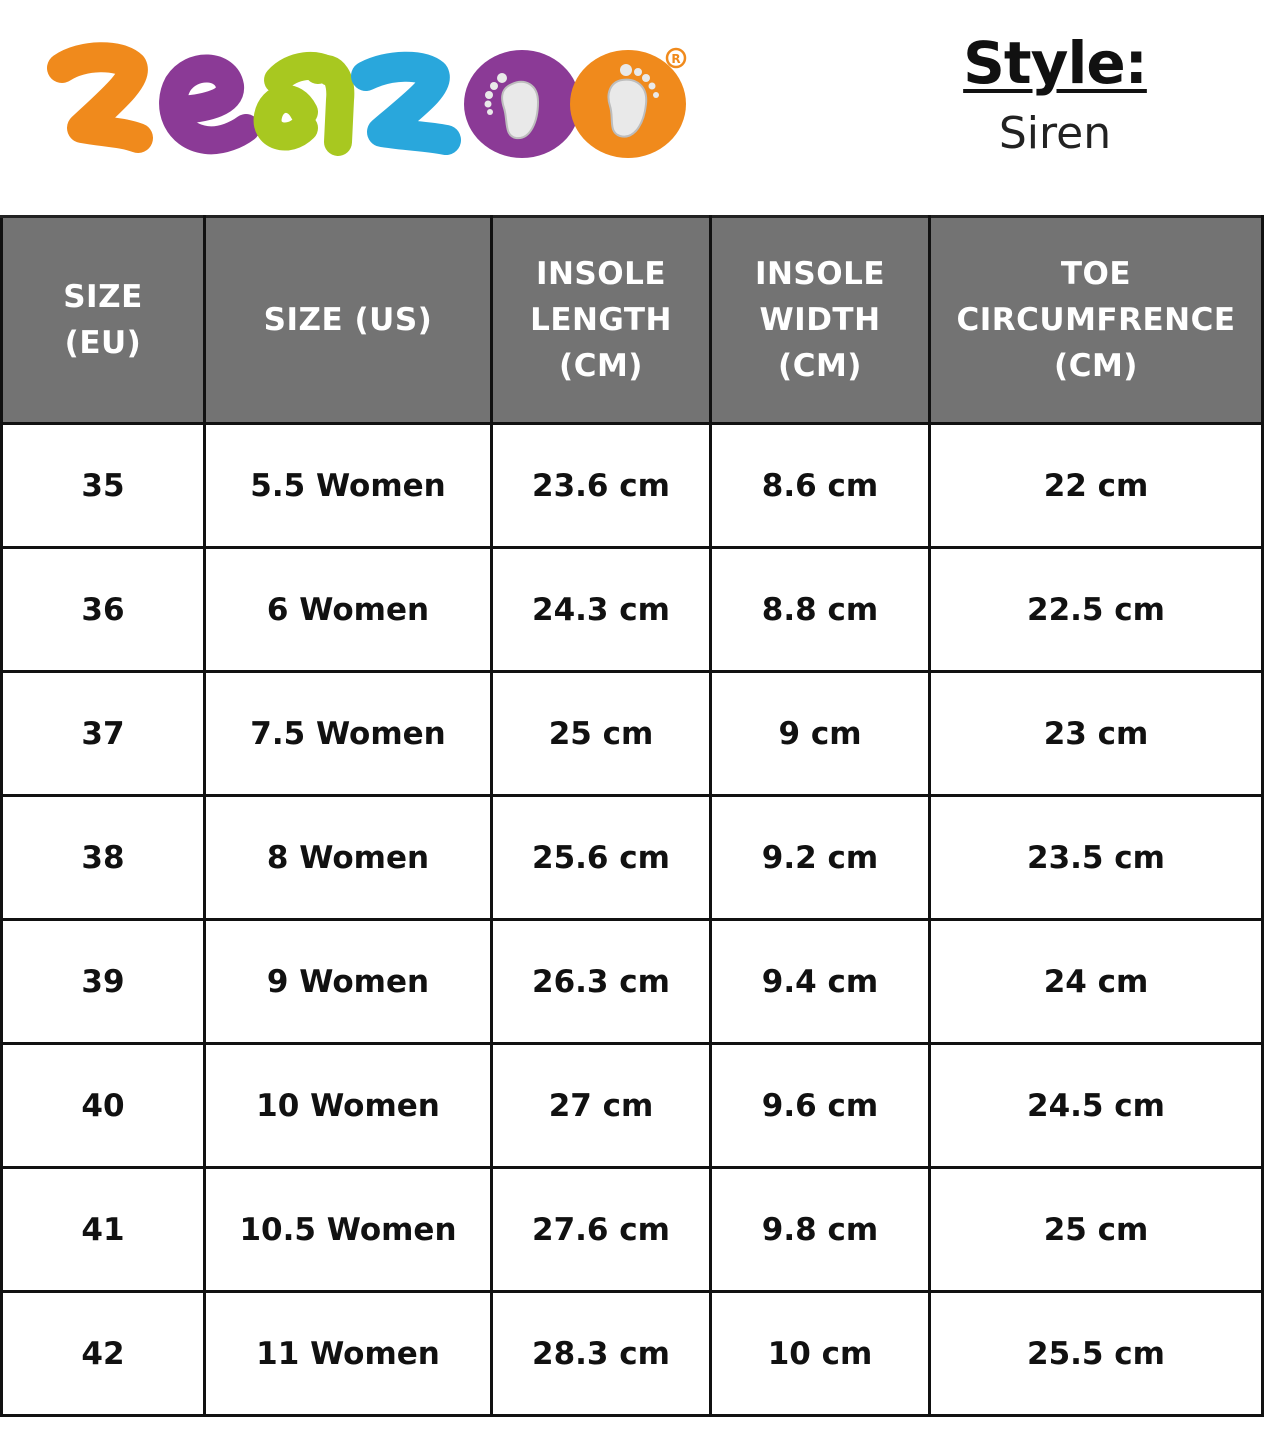  What do you see at coordinates (103, 1229) in the screenshot?
I see `cell-size-eu: 41` at bounding box center [103, 1229].